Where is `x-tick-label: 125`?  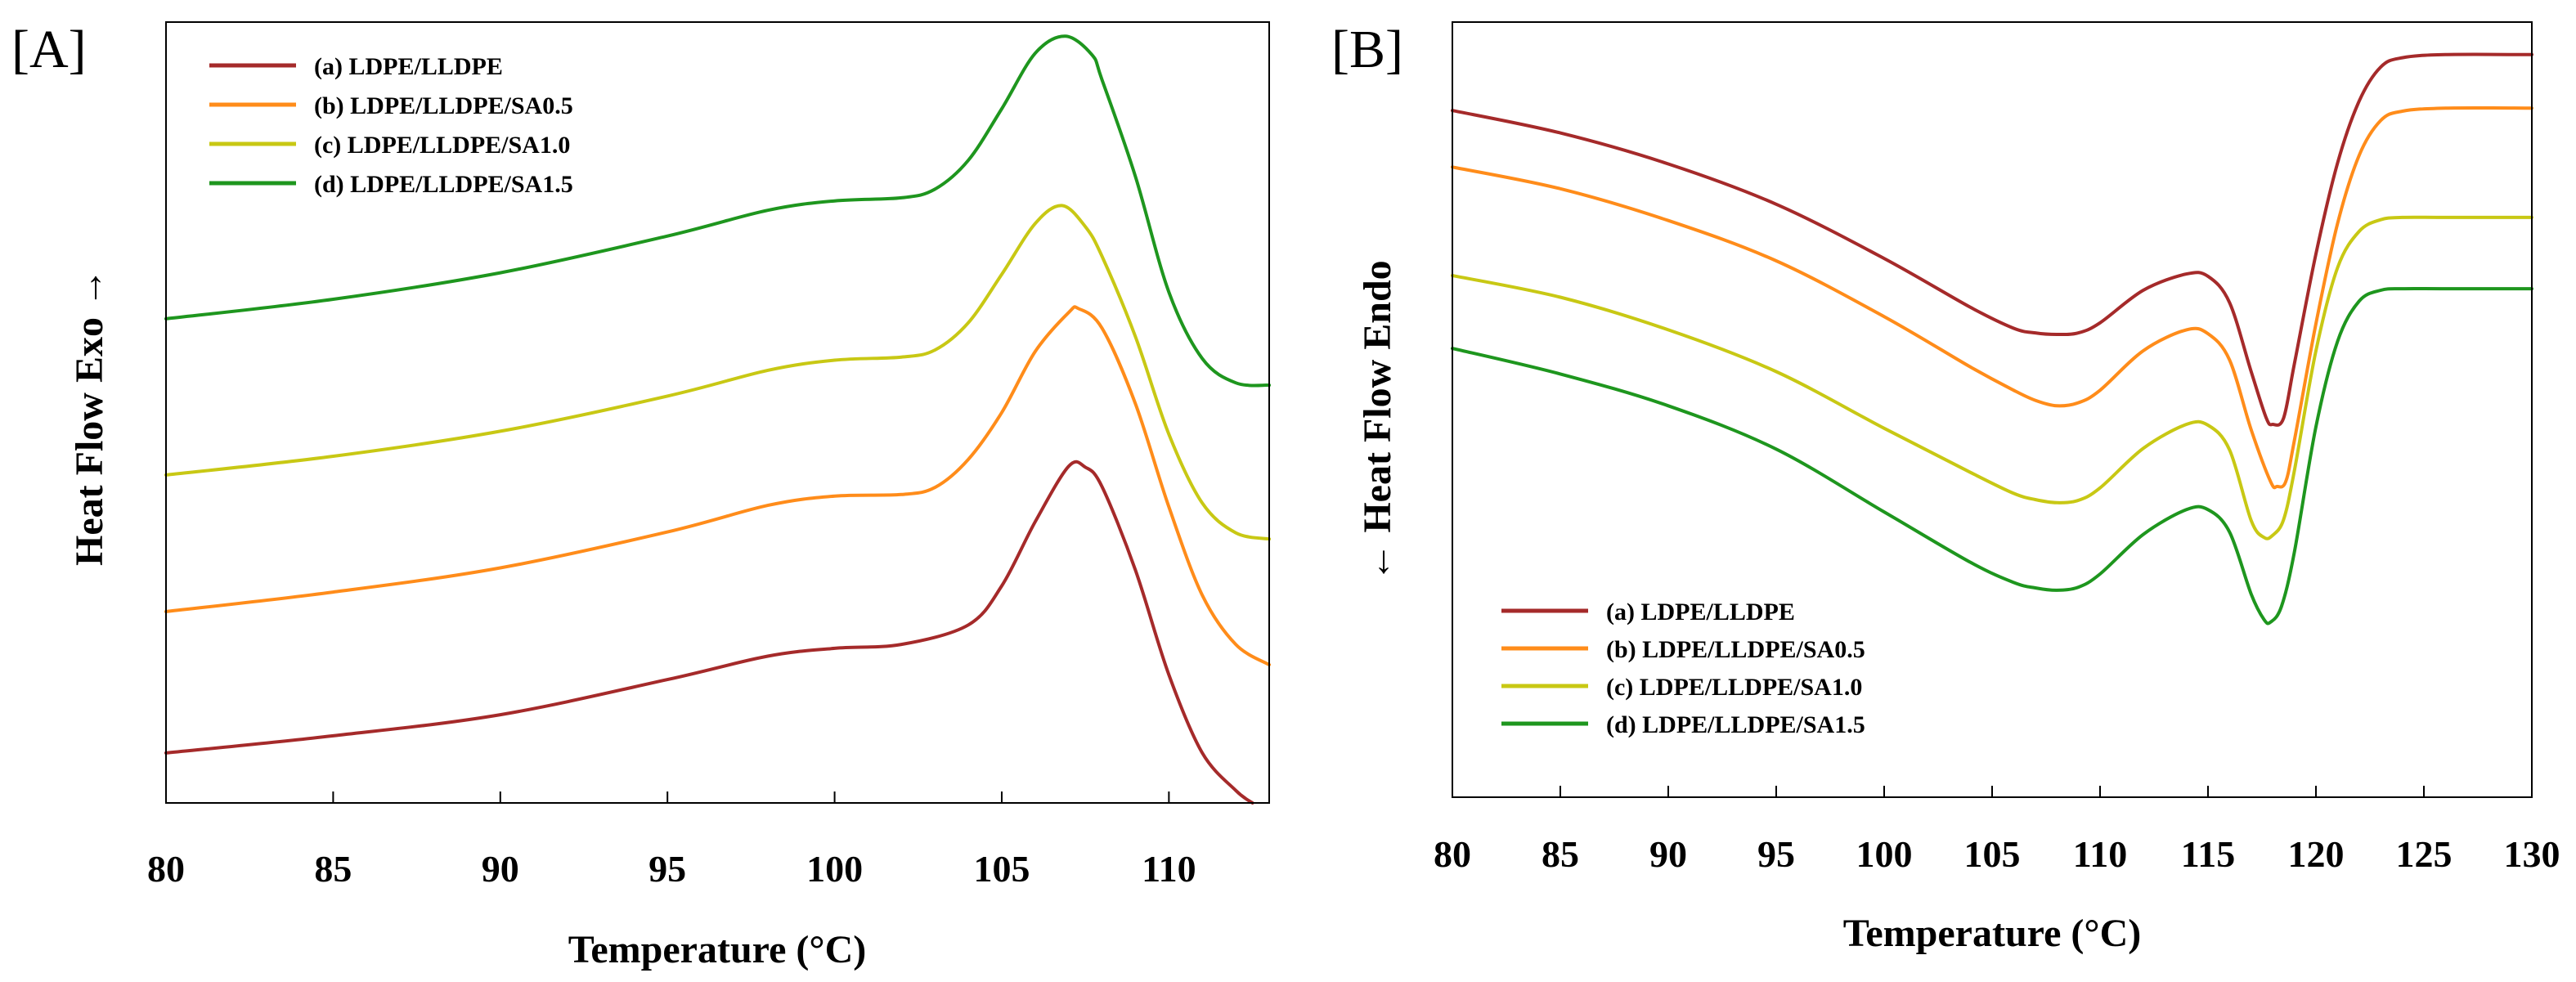
x-tick-label: 125 is located at coordinates (2424, 854).